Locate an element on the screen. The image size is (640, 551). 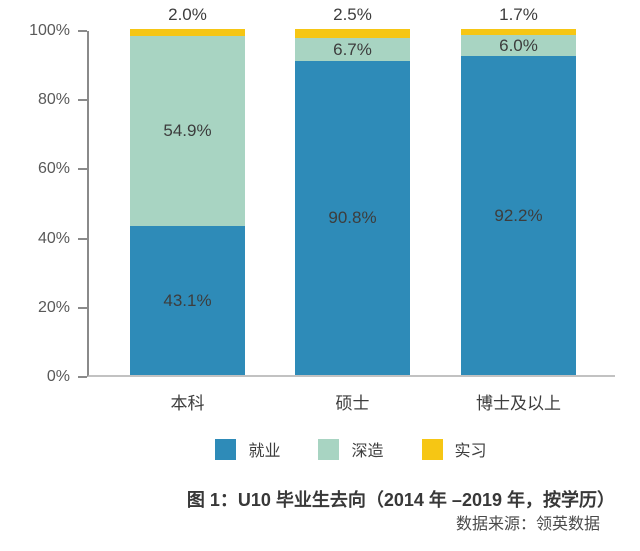
y-axis-tick-label: 80% is located at coordinates (53, 100).